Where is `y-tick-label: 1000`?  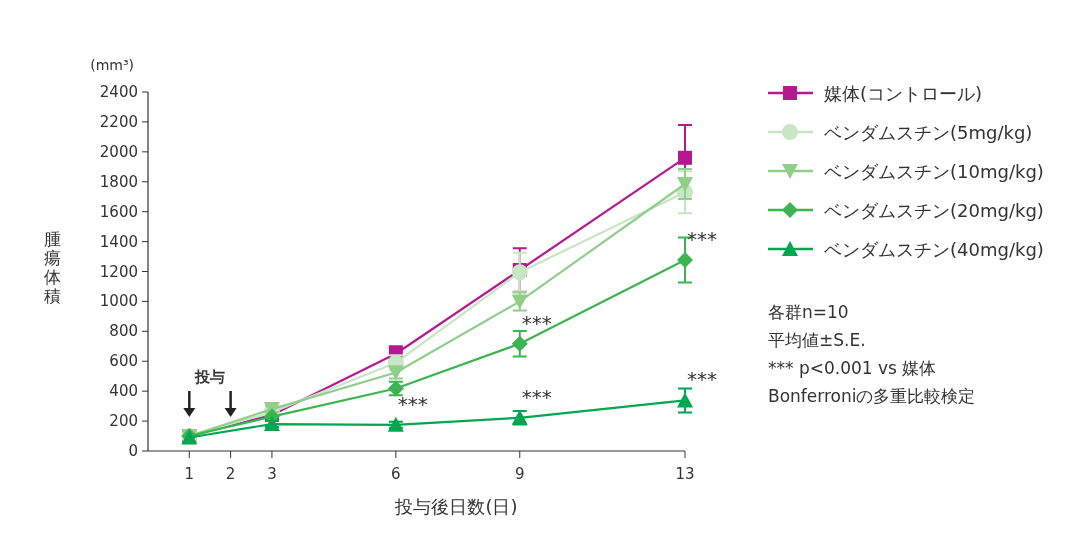
y-tick-label: 1000 is located at coordinates (118, 301).